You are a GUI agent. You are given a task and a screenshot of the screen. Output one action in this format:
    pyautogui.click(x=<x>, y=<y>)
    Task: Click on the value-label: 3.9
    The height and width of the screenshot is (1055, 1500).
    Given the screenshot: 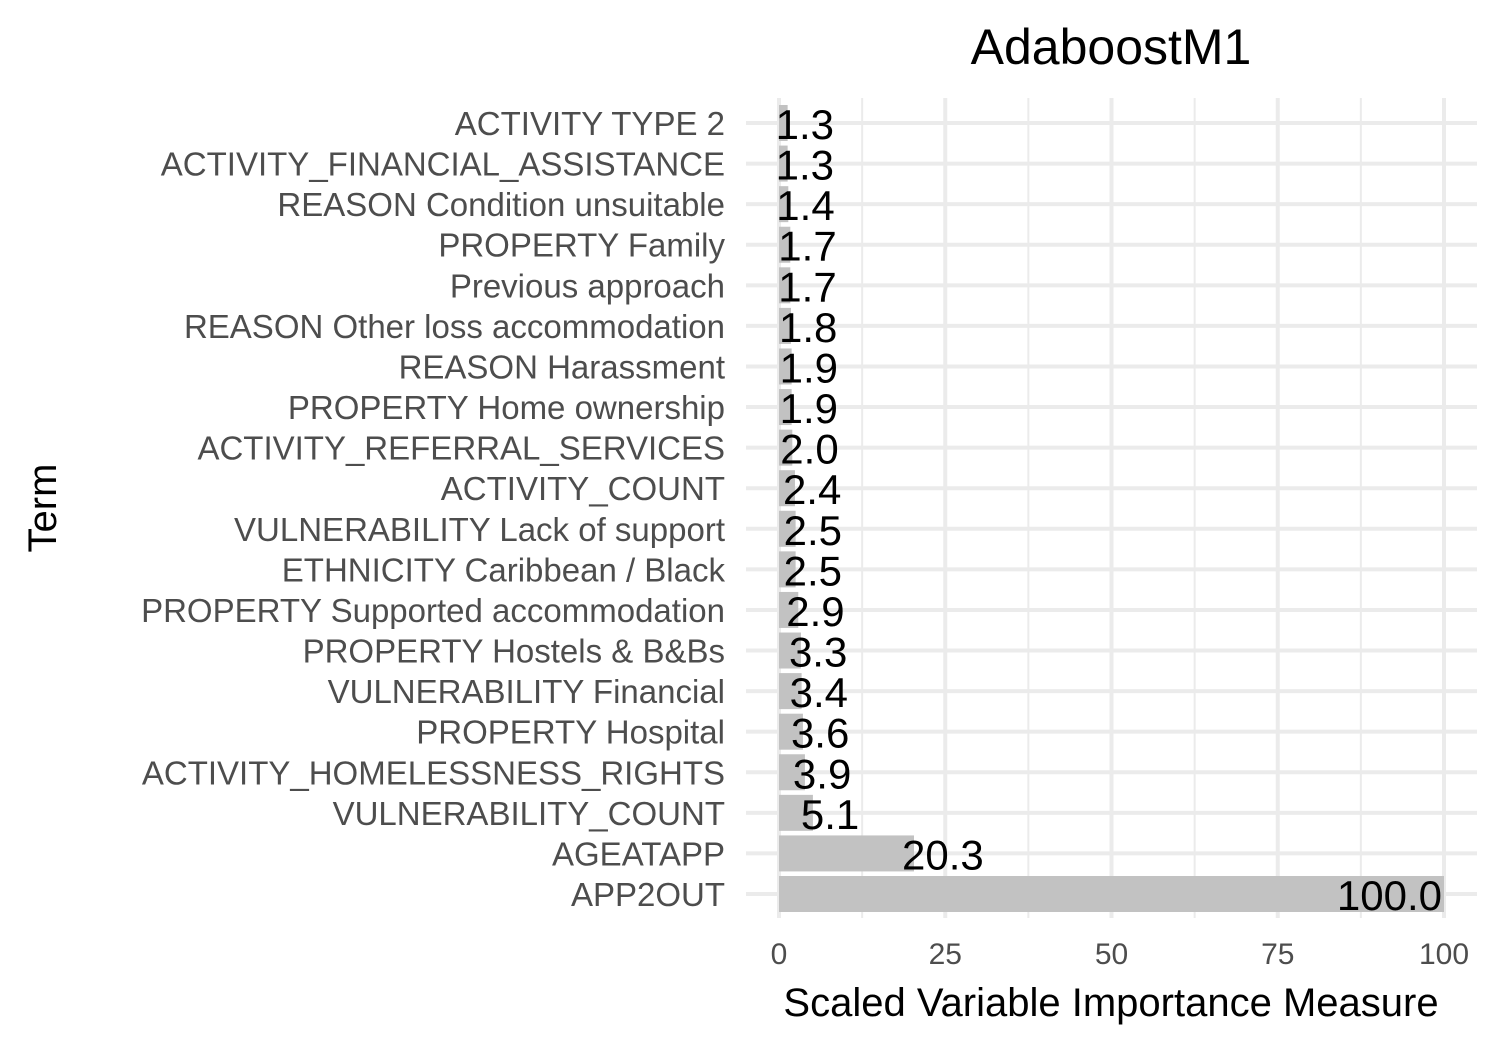 What is the action you would take?
    pyautogui.click(x=822, y=773)
    